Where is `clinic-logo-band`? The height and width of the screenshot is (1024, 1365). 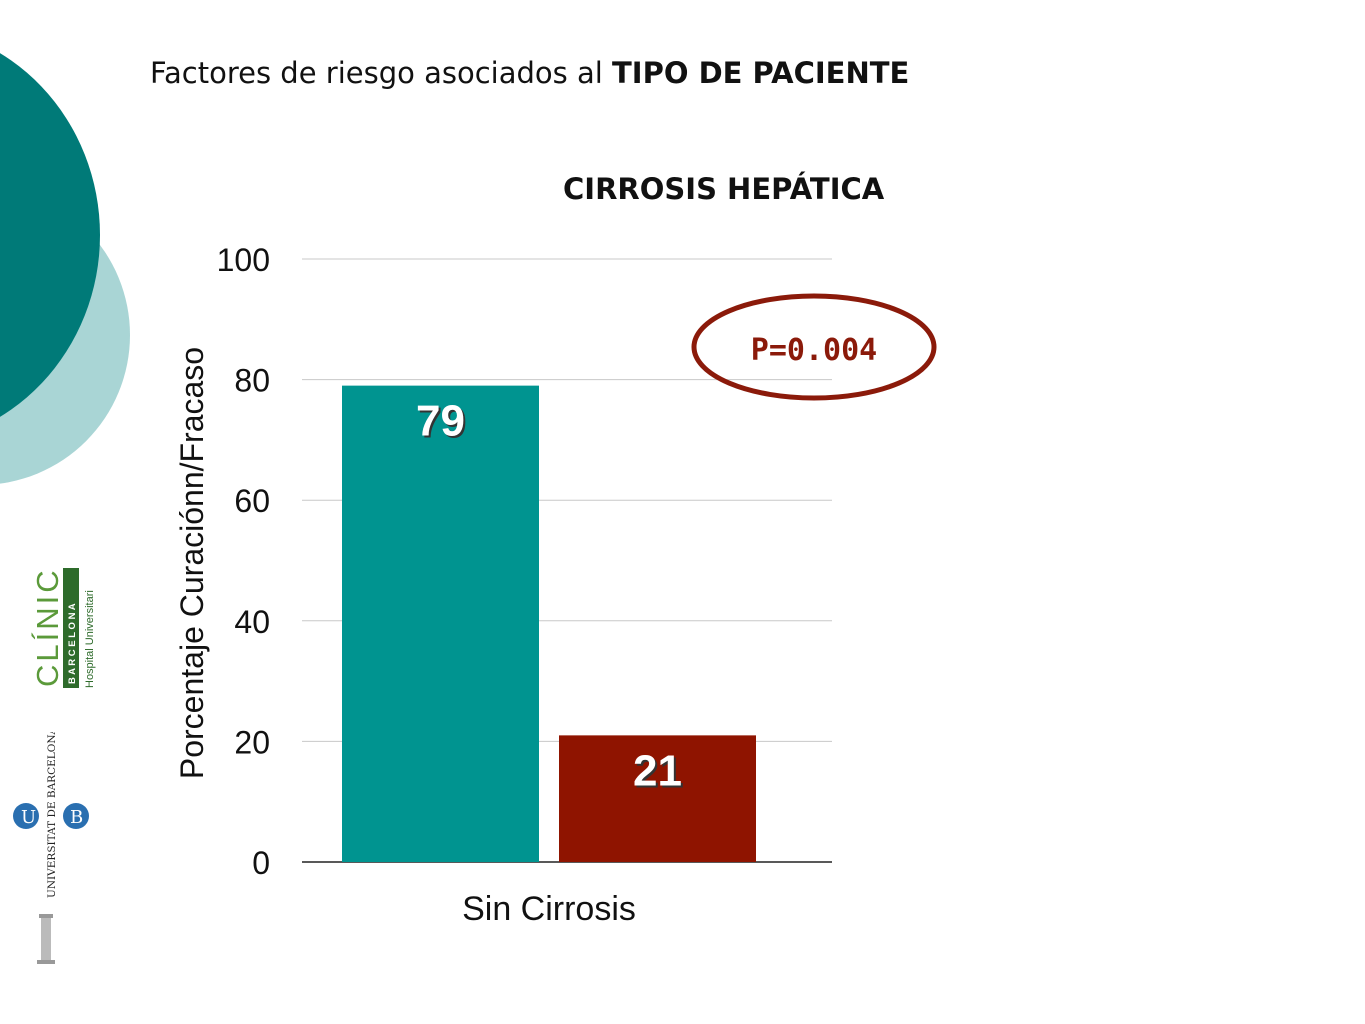
clinic-logo-band is located at coordinates (71, 628).